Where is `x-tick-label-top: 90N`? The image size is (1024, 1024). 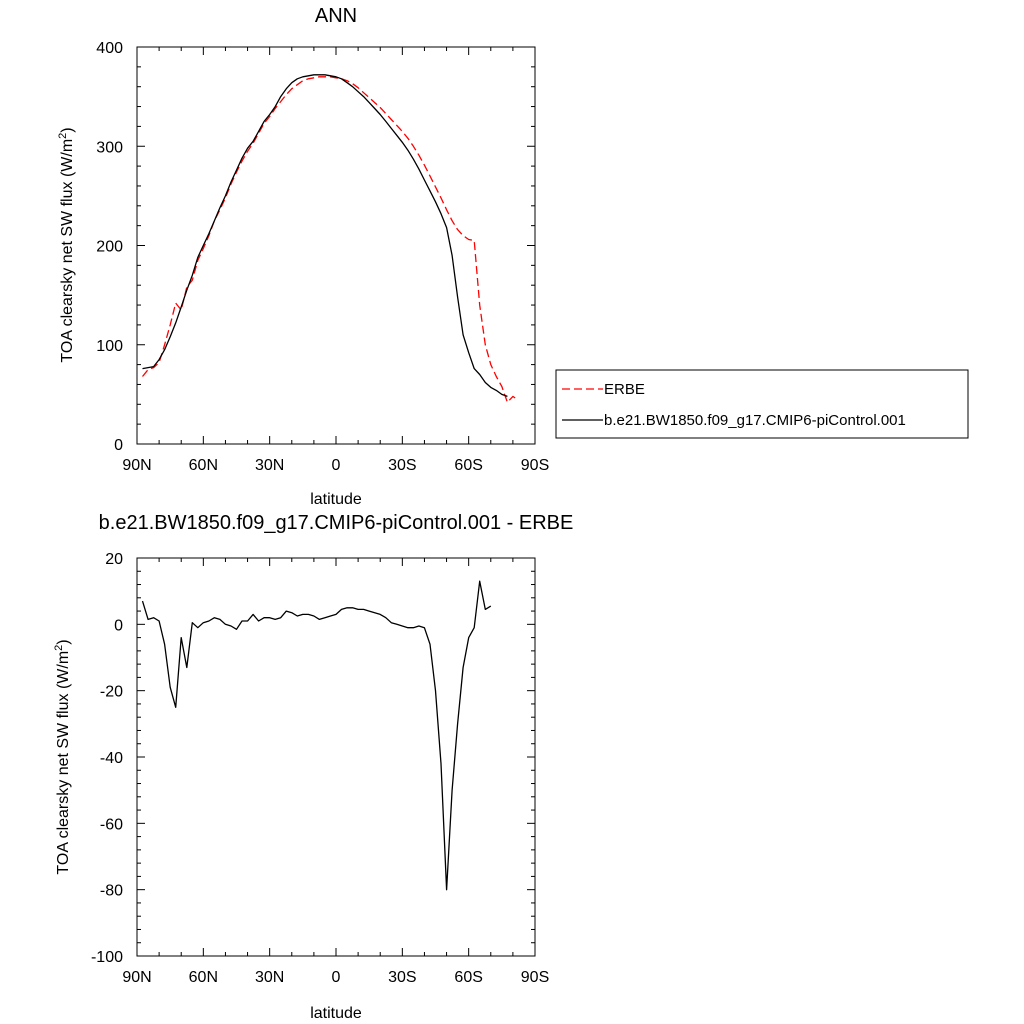
x-tick-label-top: 90N is located at coordinates (136, 465).